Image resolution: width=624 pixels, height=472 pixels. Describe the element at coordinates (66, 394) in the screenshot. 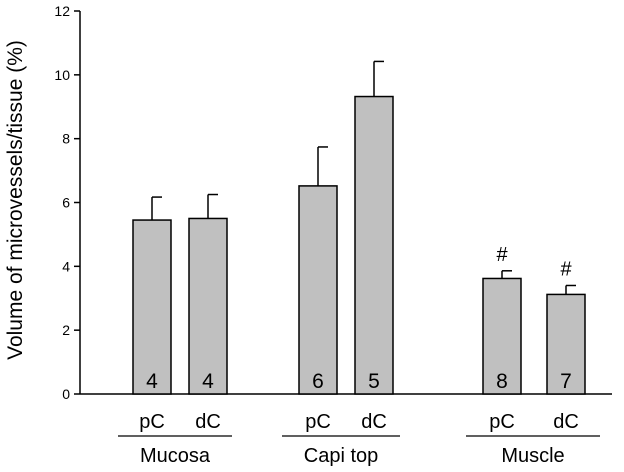

I see `y-tick-label: 0` at that location.